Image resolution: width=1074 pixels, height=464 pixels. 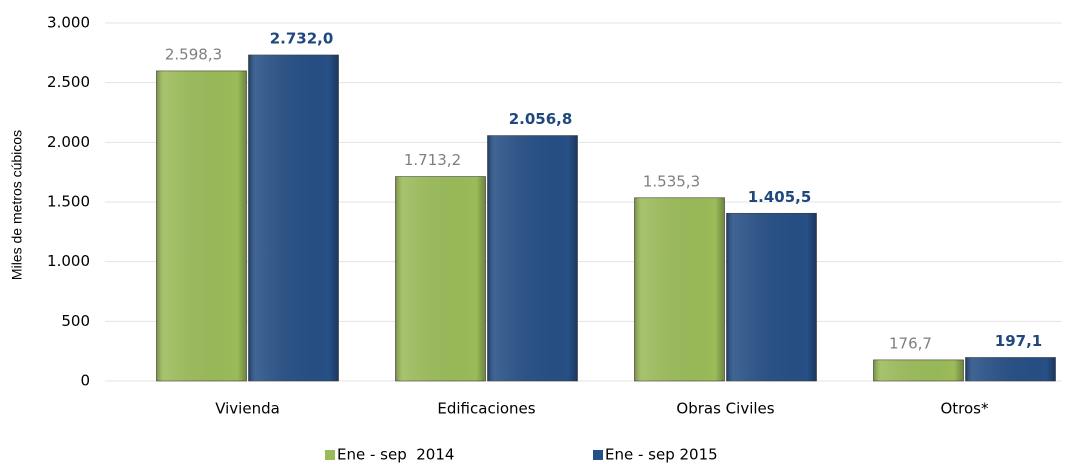 I want to click on y-tick-label: 2.500, so click(x=68, y=82).